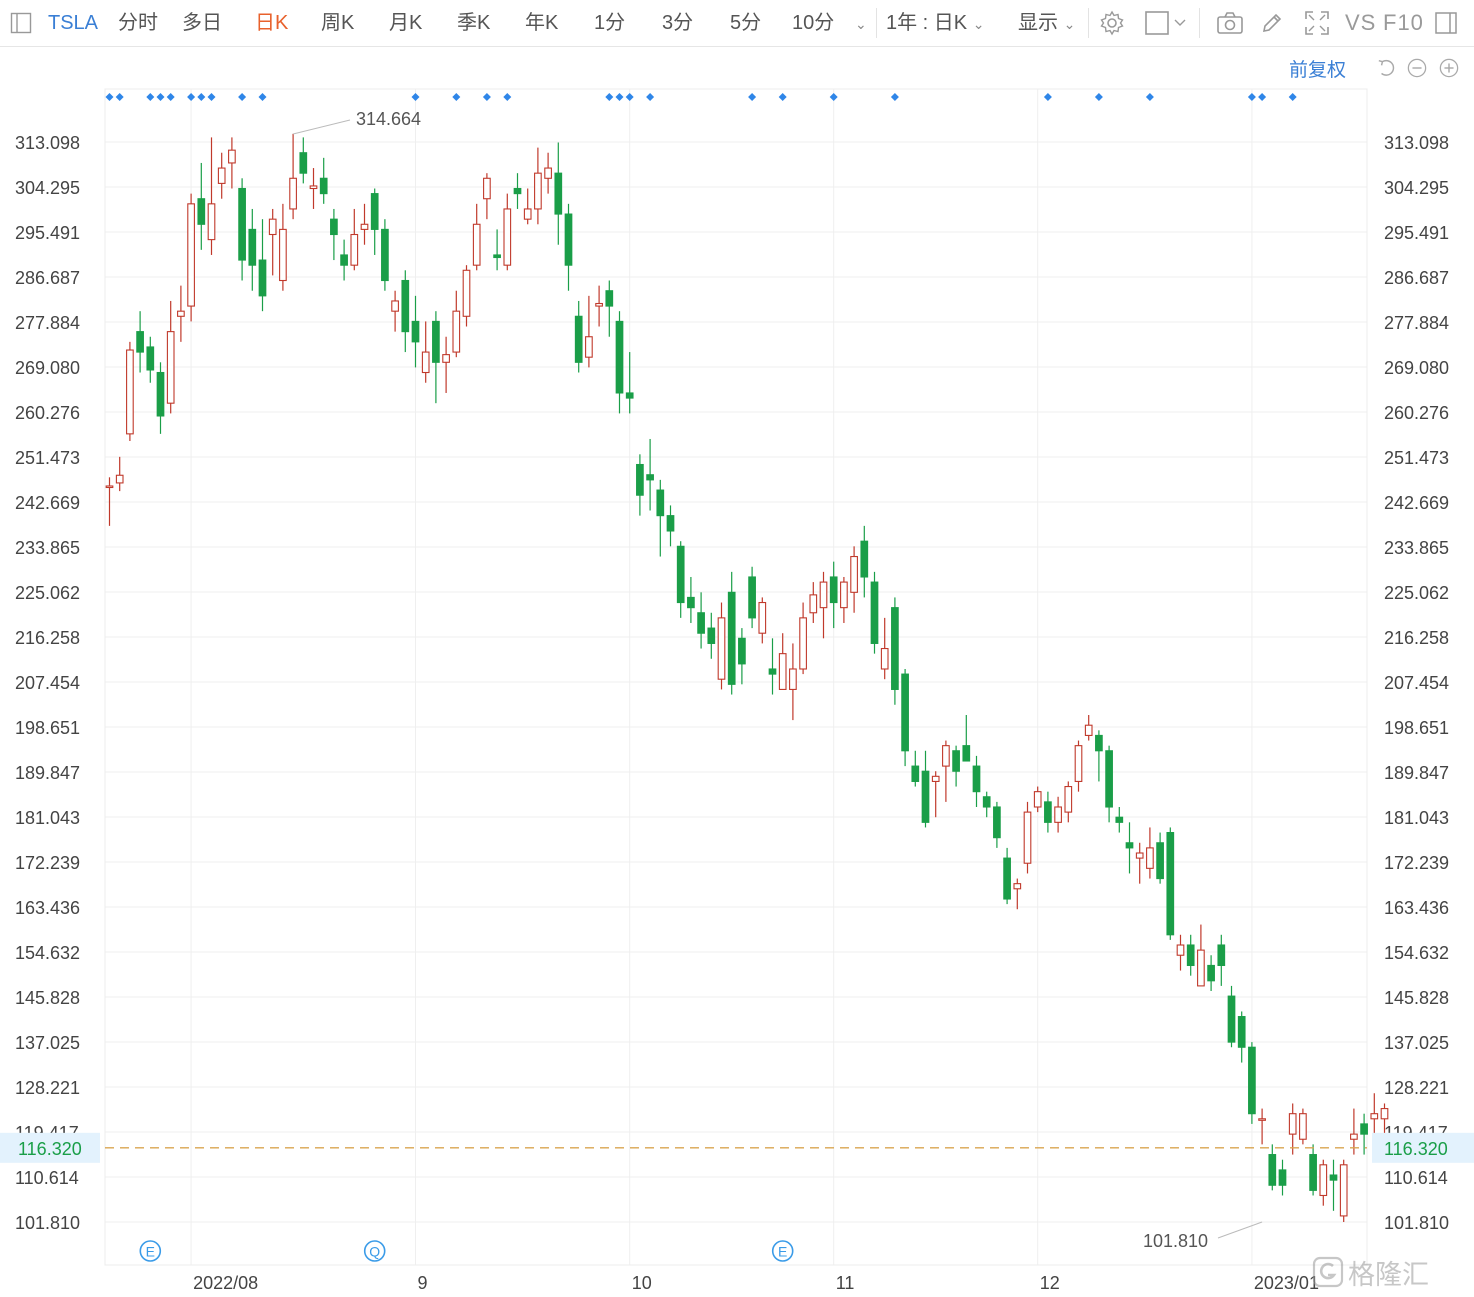  What do you see at coordinates (1417, 68) in the screenshot?
I see `zoom-out-icon` at bounding box center [1417, 68].